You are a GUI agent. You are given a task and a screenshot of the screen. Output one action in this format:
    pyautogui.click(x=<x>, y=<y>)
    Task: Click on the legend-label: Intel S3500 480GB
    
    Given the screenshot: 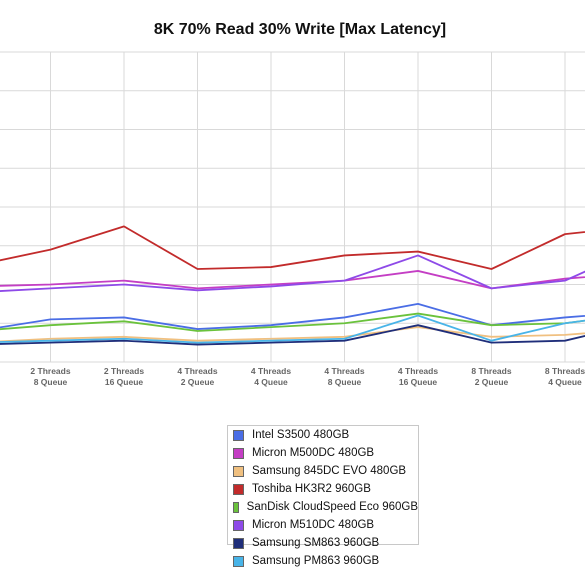 What is the action you would take?
    pyautogui.click(x=301, y=435)
    